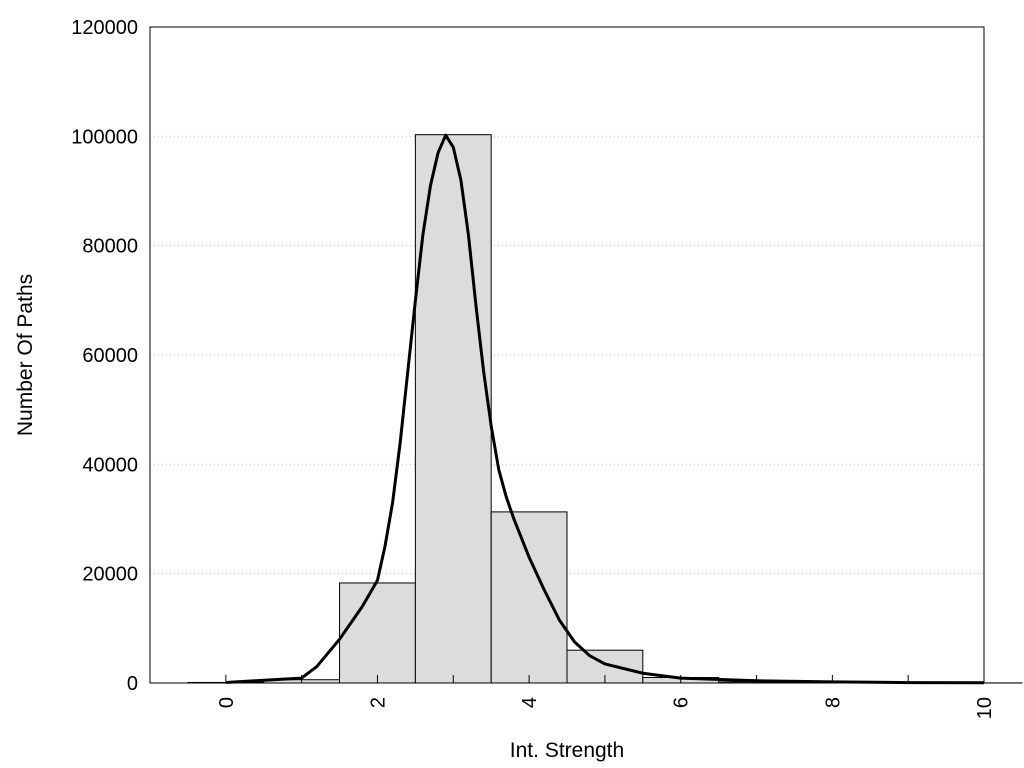 The width and height of the screenshot is (1024, 768). What do you see at coordinates (530, 702) in the screenshot?
I see `x-tick-label: 4` at bounding box center [530, 702].